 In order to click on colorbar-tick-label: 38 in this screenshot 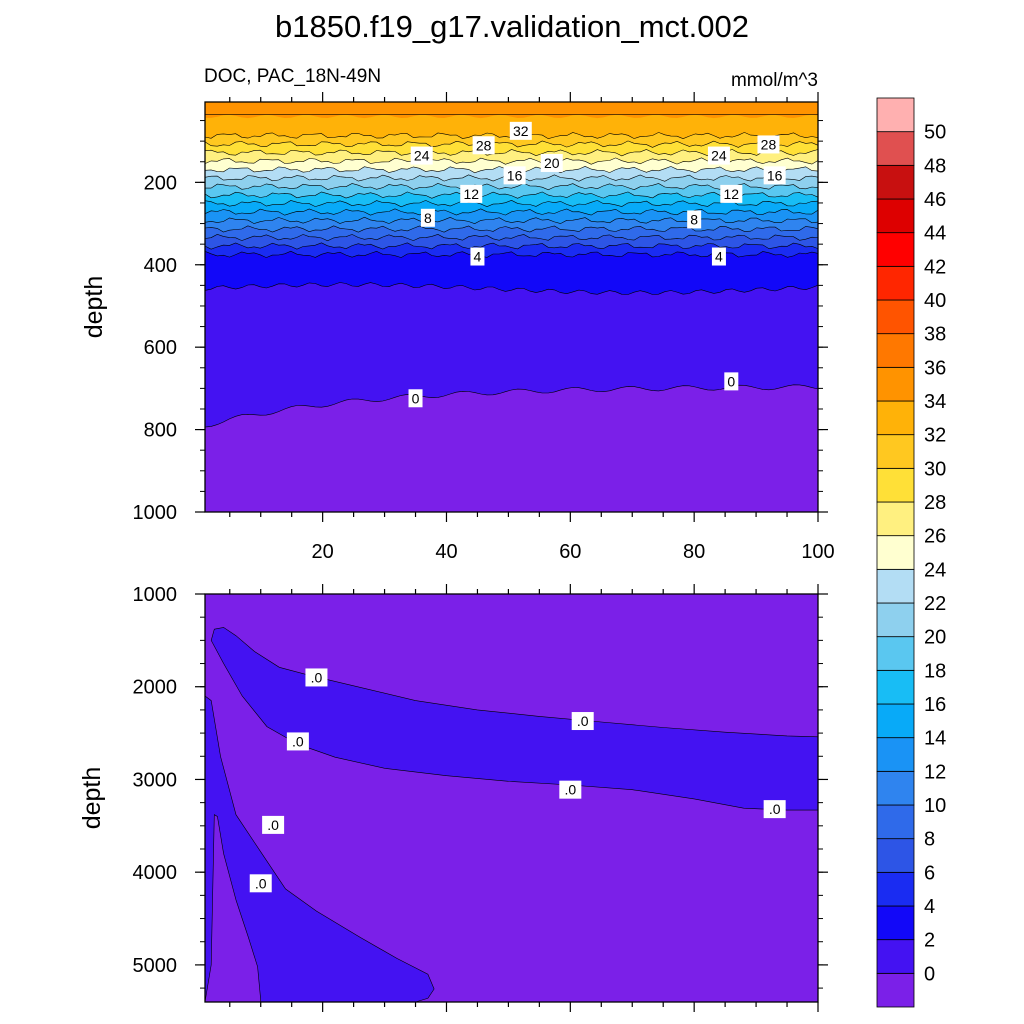, I will do `click(935, 335)`.